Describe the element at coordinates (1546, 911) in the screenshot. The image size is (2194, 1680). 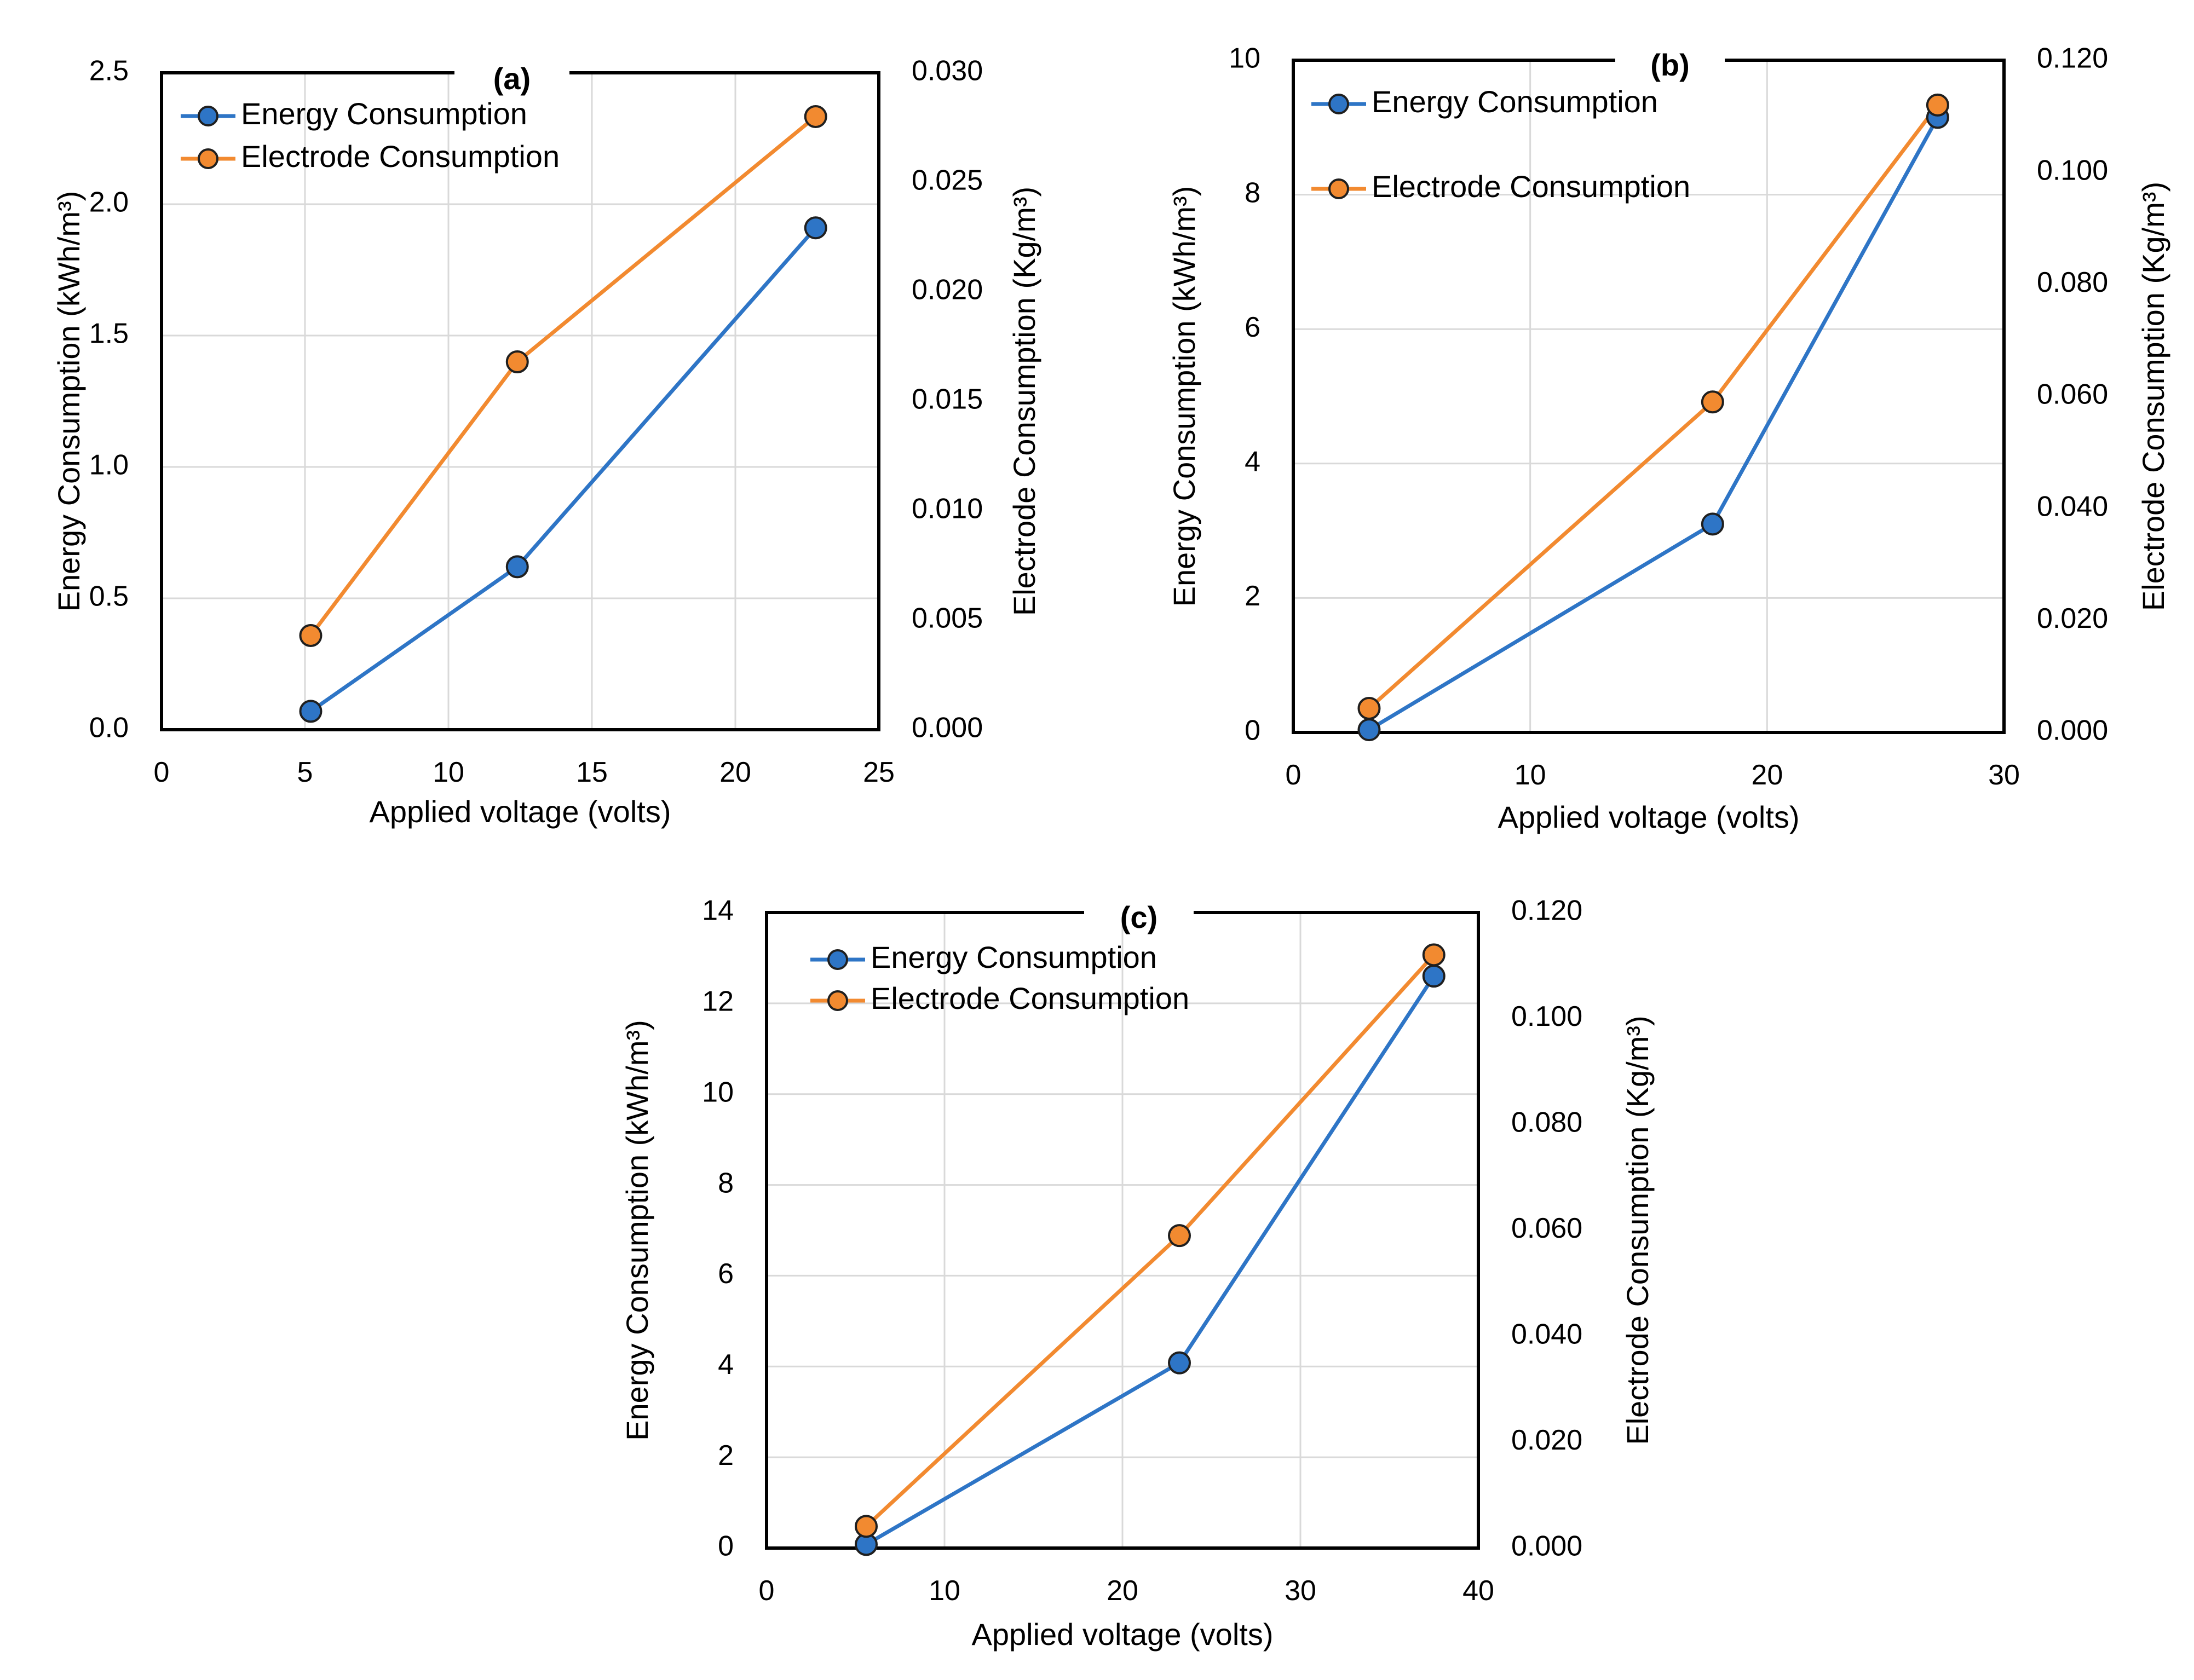
I see `y-right-tick-label: 0.120` at that location.